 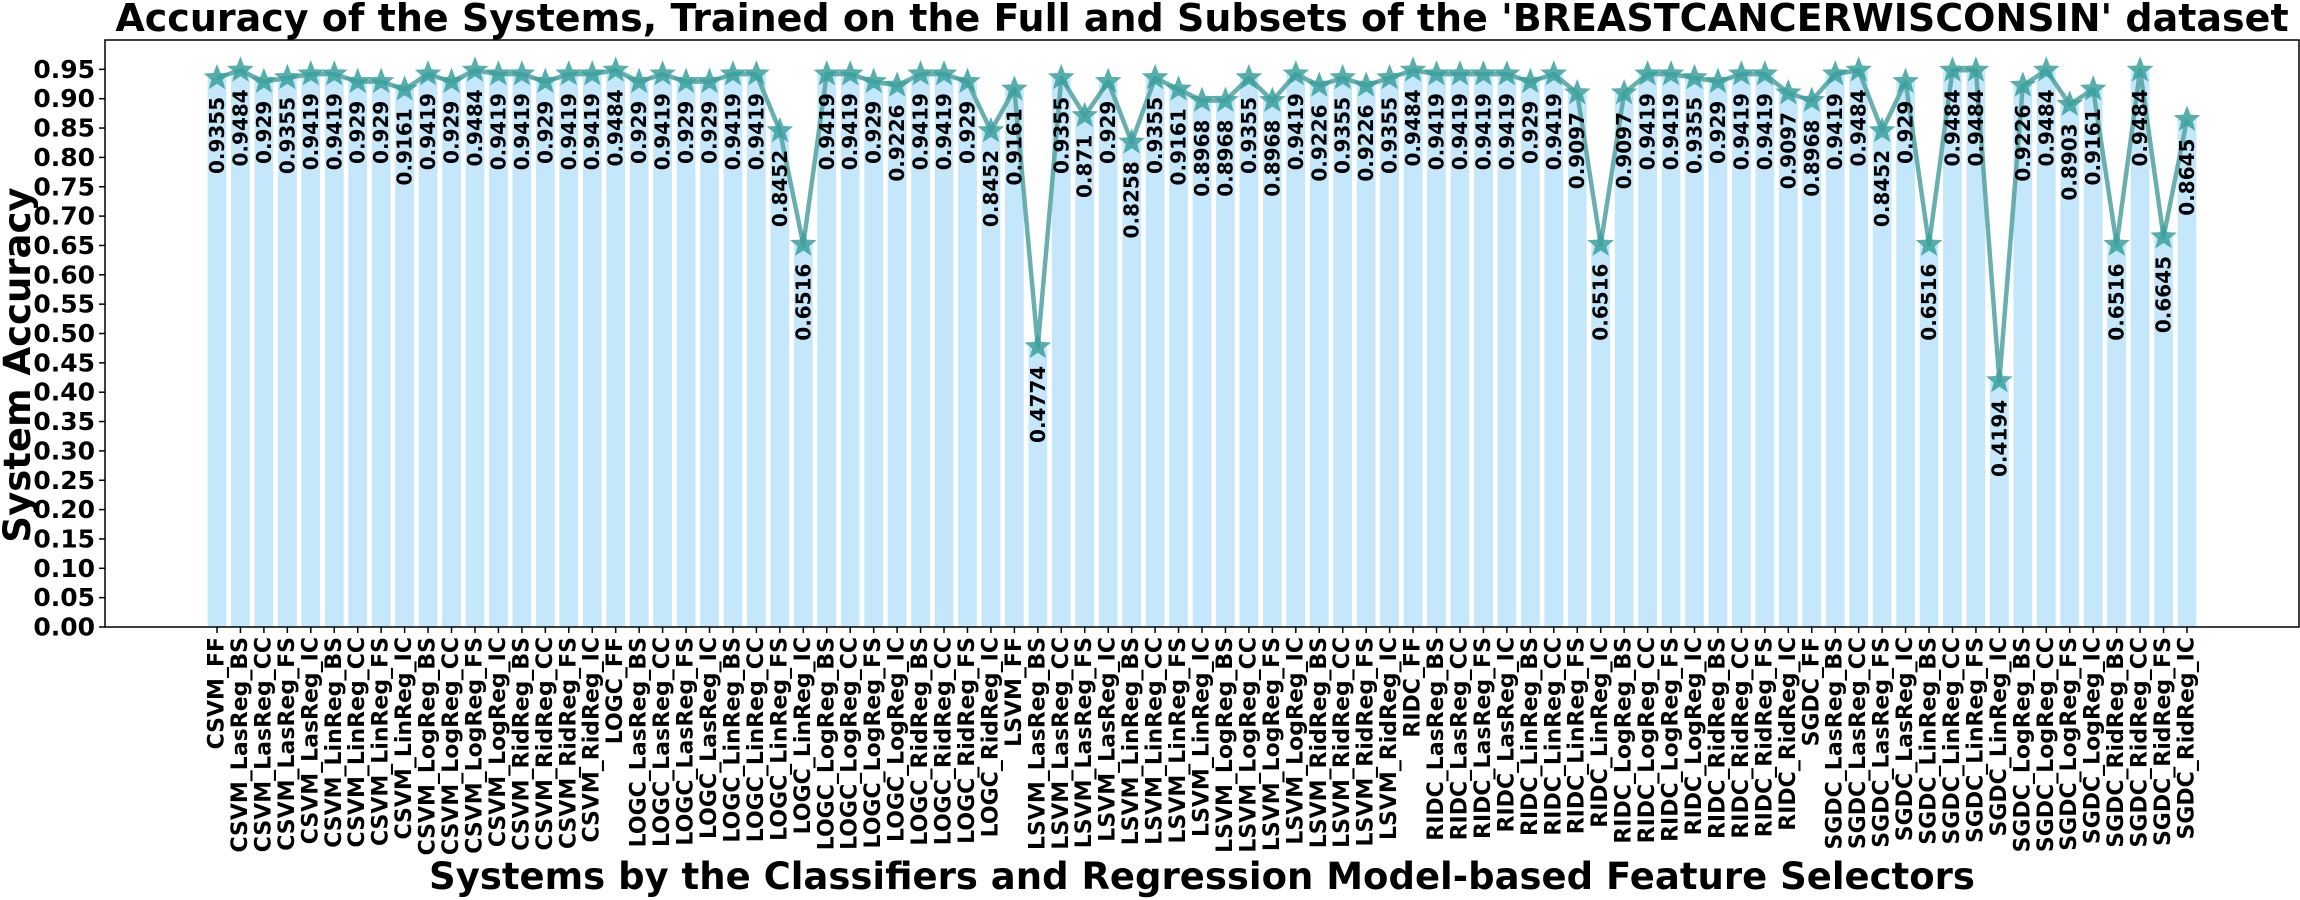 What do you see at coordinates (920, 741) in the screenshot?
I see `x-tick-label: LOGC_RidReg_BS` at bounding box center [920, 741].